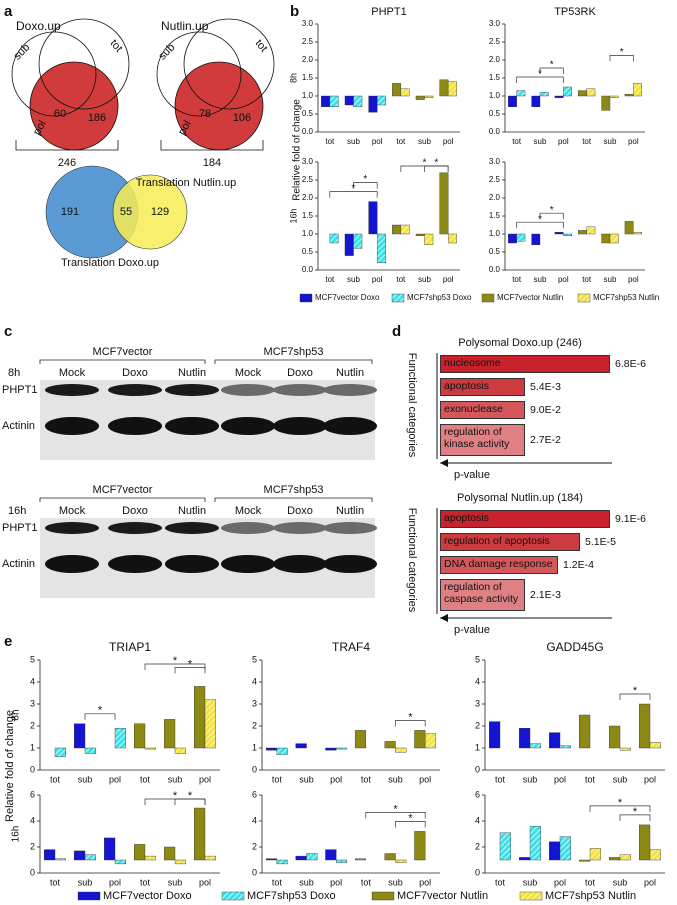  What do you see at coordinates (495, 161) in the screenshot?
I see `y-tick-label: 3.0` at bounding box center [495, 161].